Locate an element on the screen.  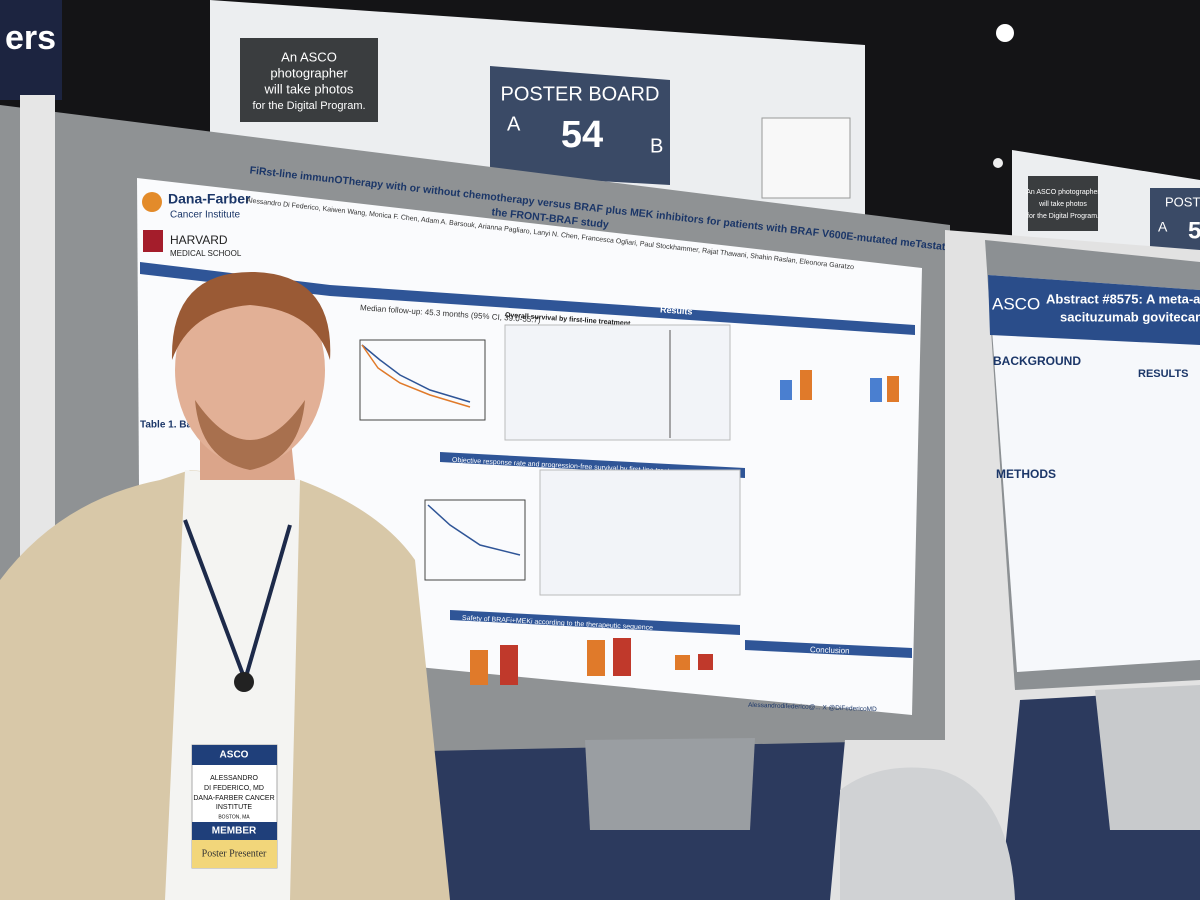
logo-text: Dana-Farber is located at coordinates (209, 199).